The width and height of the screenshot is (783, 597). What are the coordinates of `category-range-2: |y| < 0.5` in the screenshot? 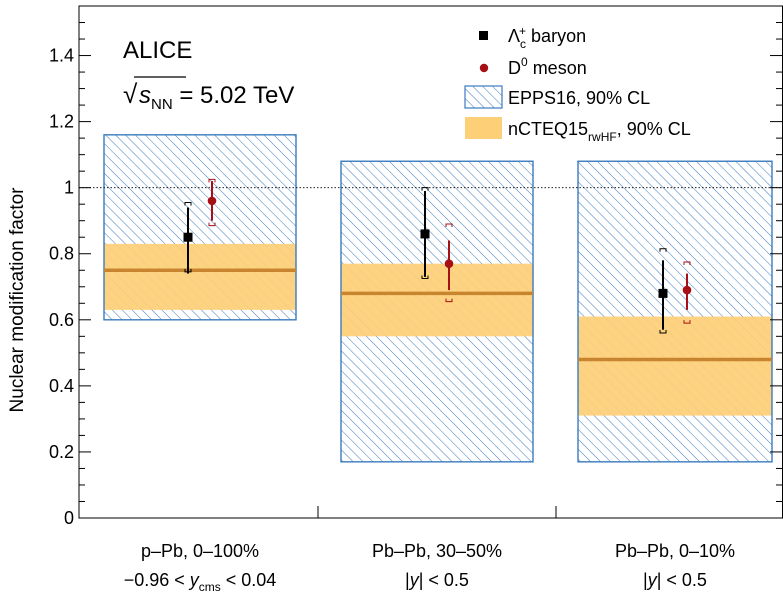 It's located at (675, 580).